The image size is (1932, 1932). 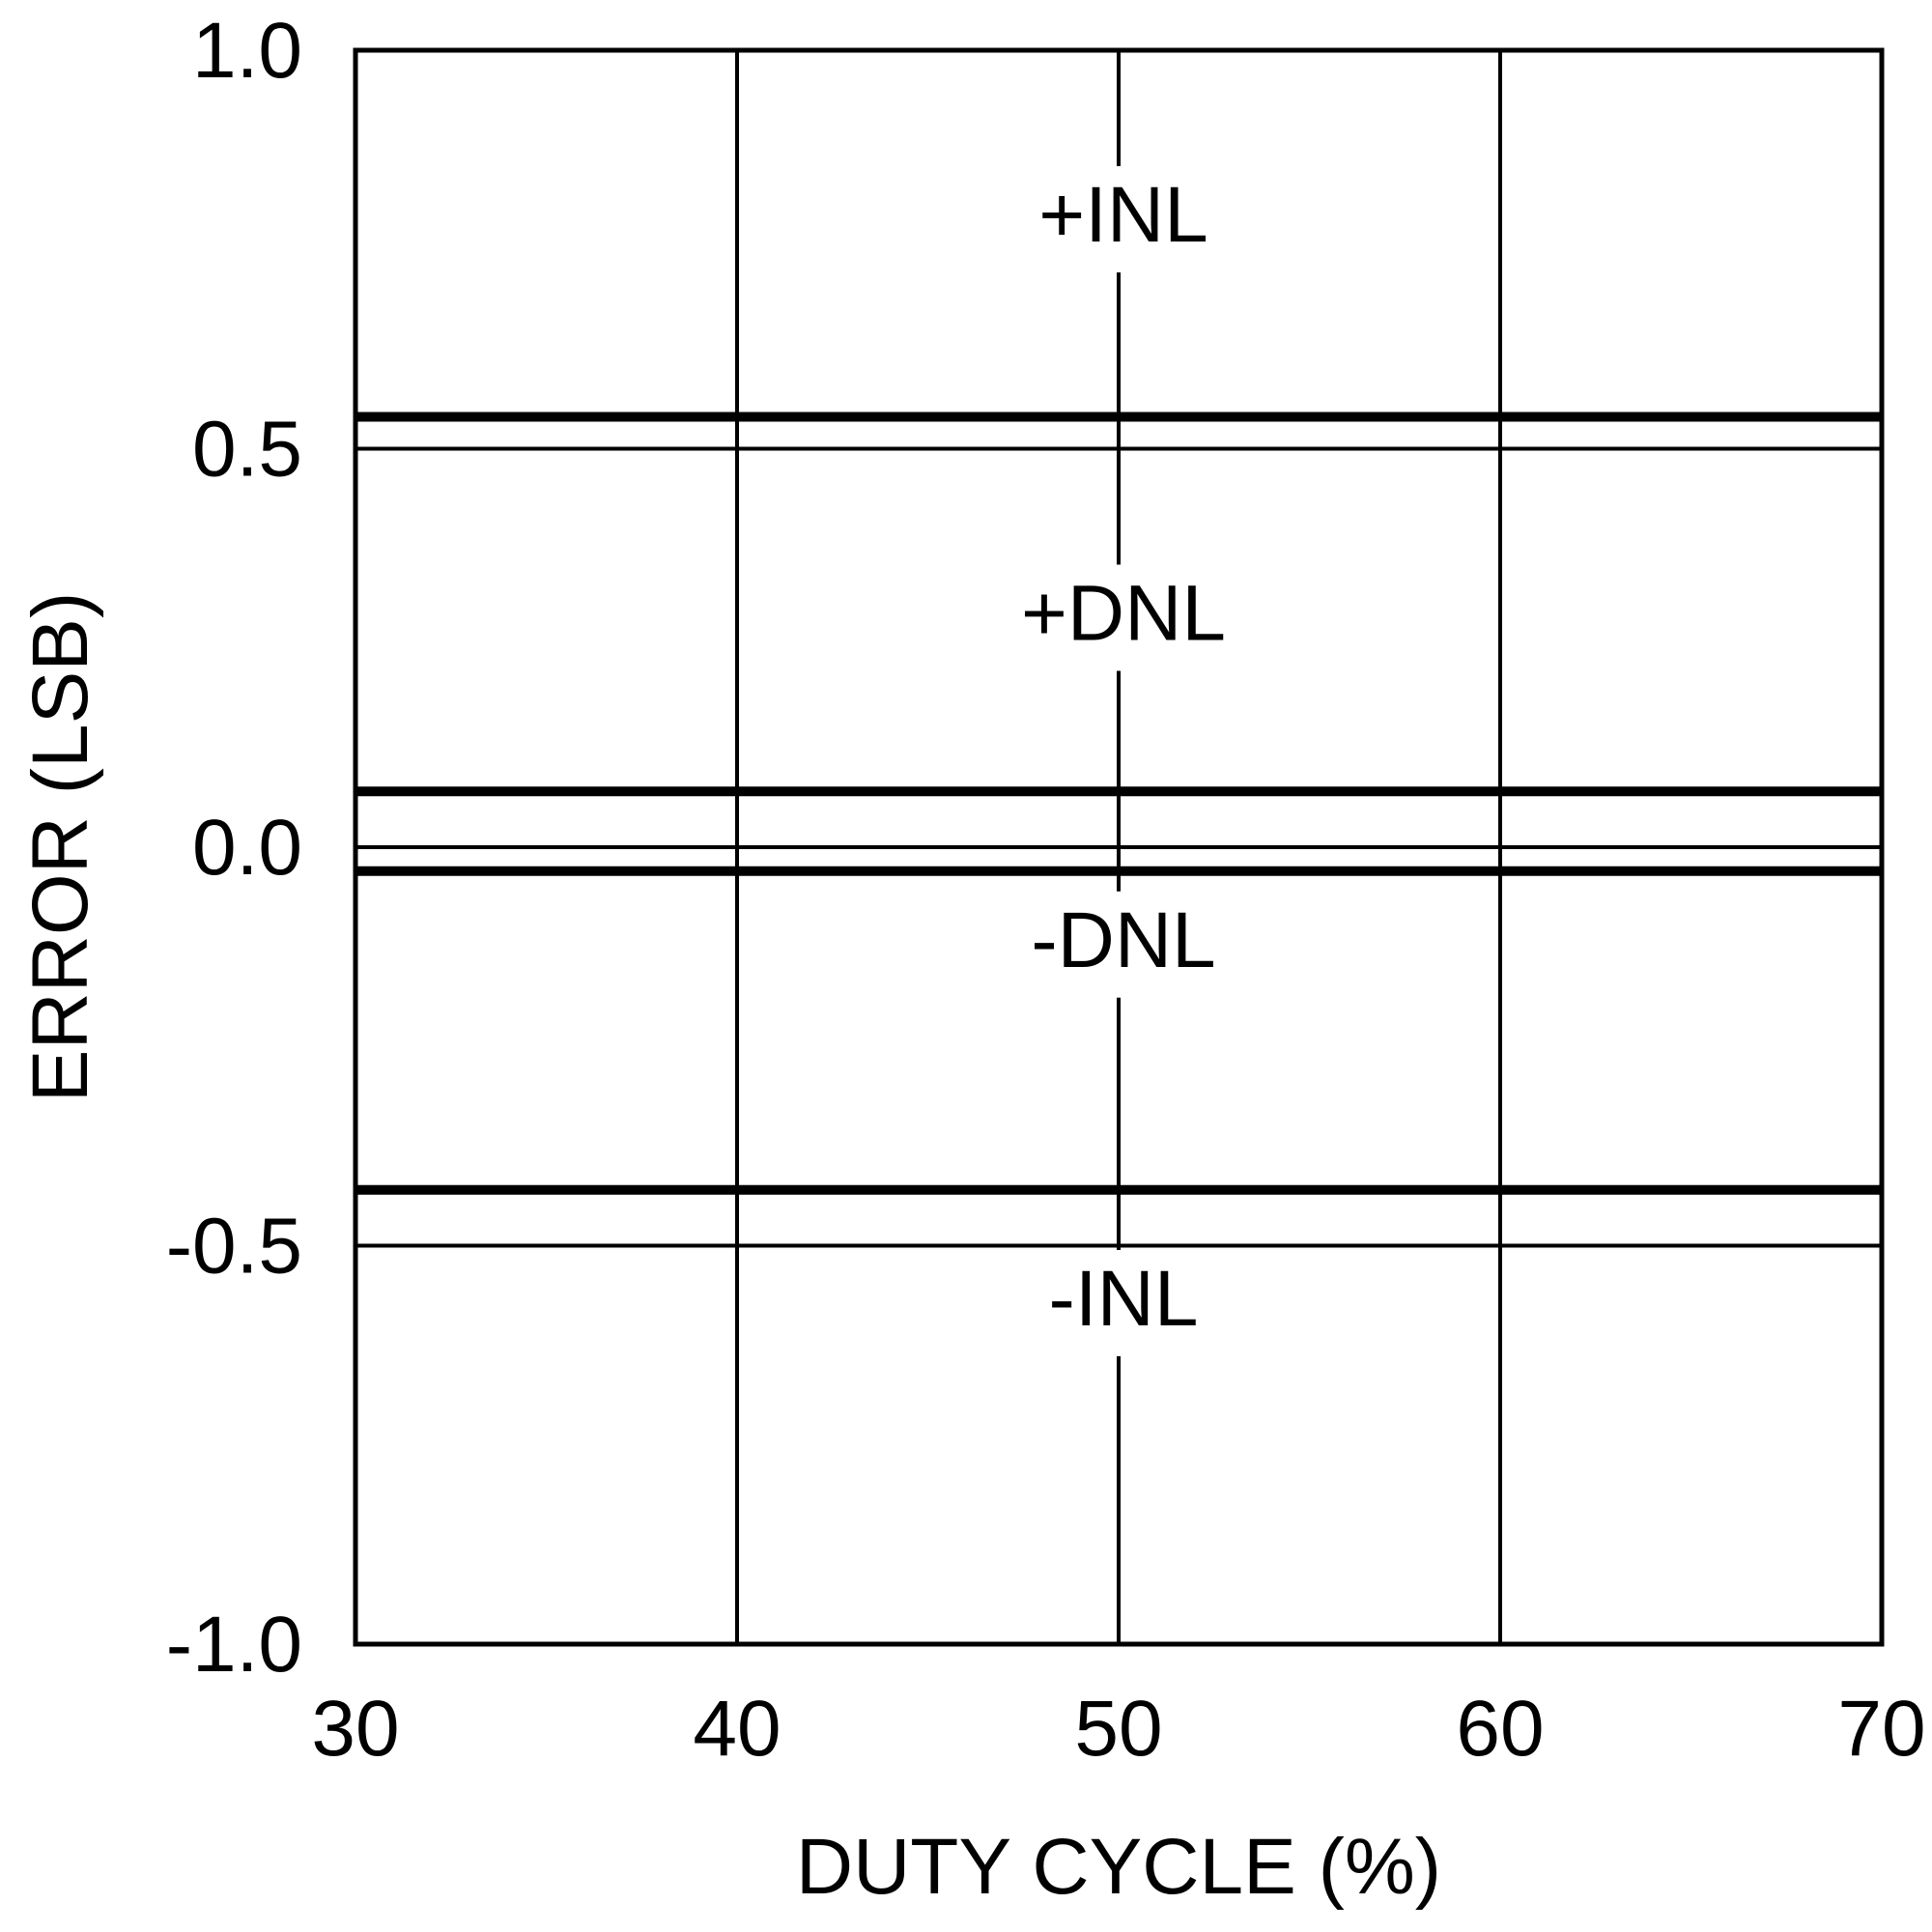 What do you see at coordinates (1118, 1867) in the screenshot?
I see `x-axis-title: DUTY CYCLE (%)` at bounding box center [1118, 1867].